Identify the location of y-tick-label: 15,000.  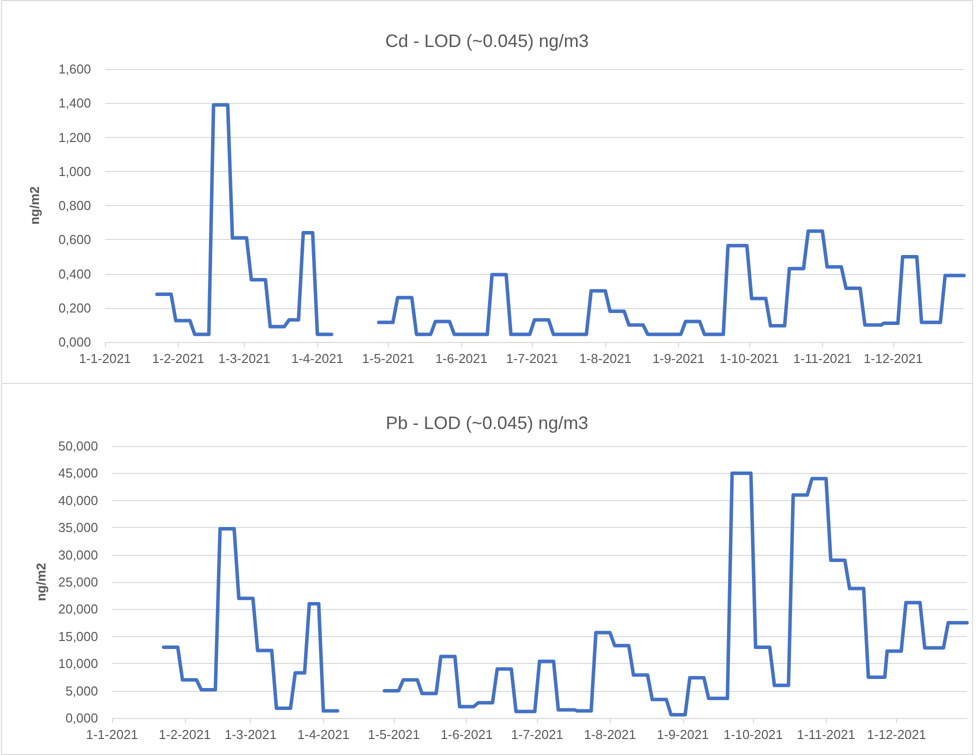
(78, 636).